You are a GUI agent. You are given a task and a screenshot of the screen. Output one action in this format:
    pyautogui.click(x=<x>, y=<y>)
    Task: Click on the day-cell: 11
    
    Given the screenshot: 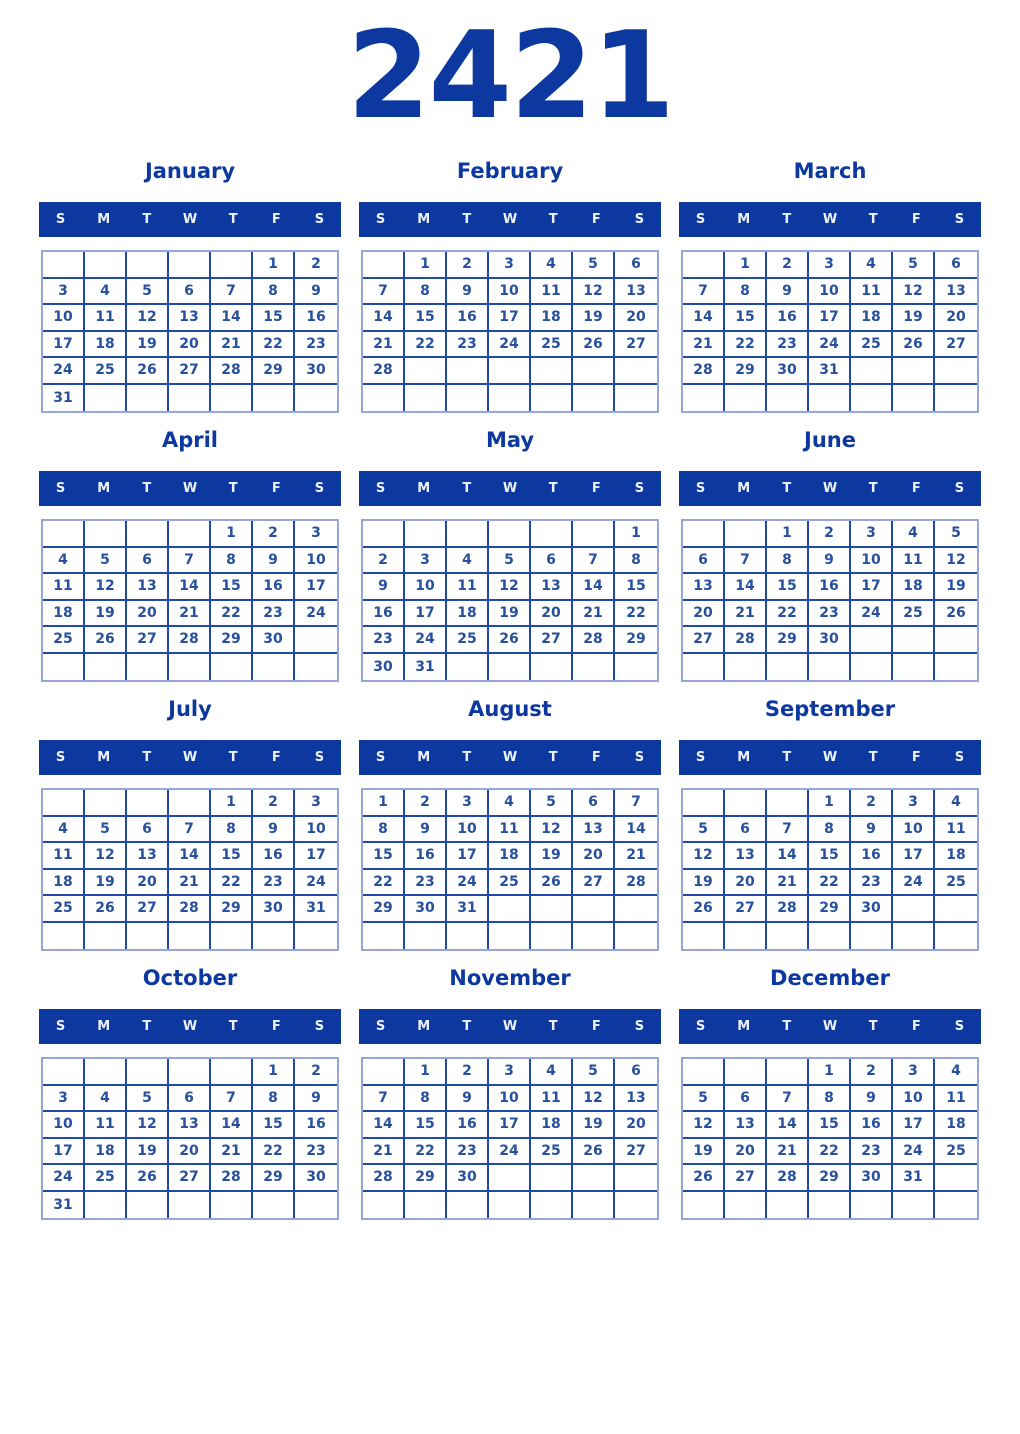 What is the action you would take?
    pyautogui.click(x=956, y=1099)
    